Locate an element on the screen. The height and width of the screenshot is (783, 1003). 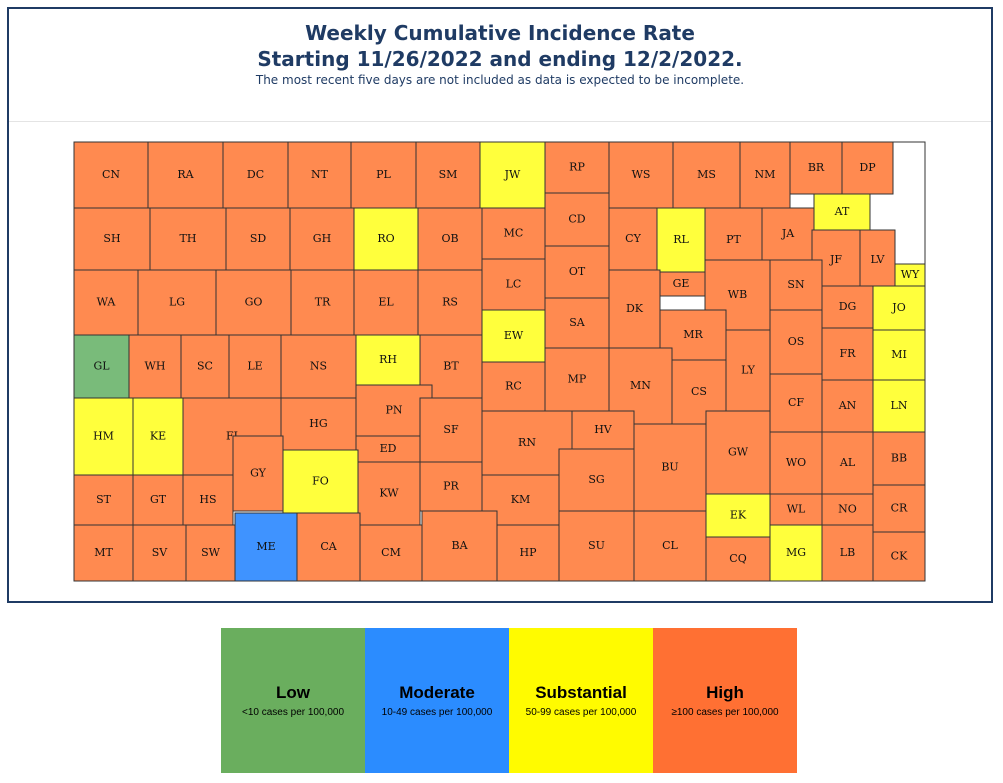
county-hs: HS is located at coordinates (208, 500).